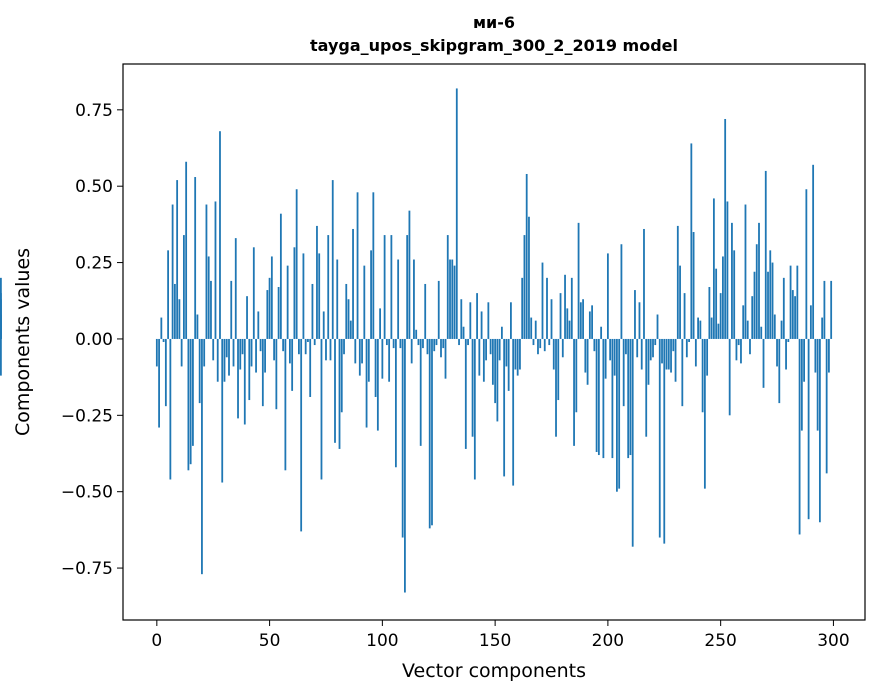 This screenshot has width=880, height=696. Describe the element at coordinates (494, 22) in the screenshot. I see `chart-title-line1: ми-6` at that location.